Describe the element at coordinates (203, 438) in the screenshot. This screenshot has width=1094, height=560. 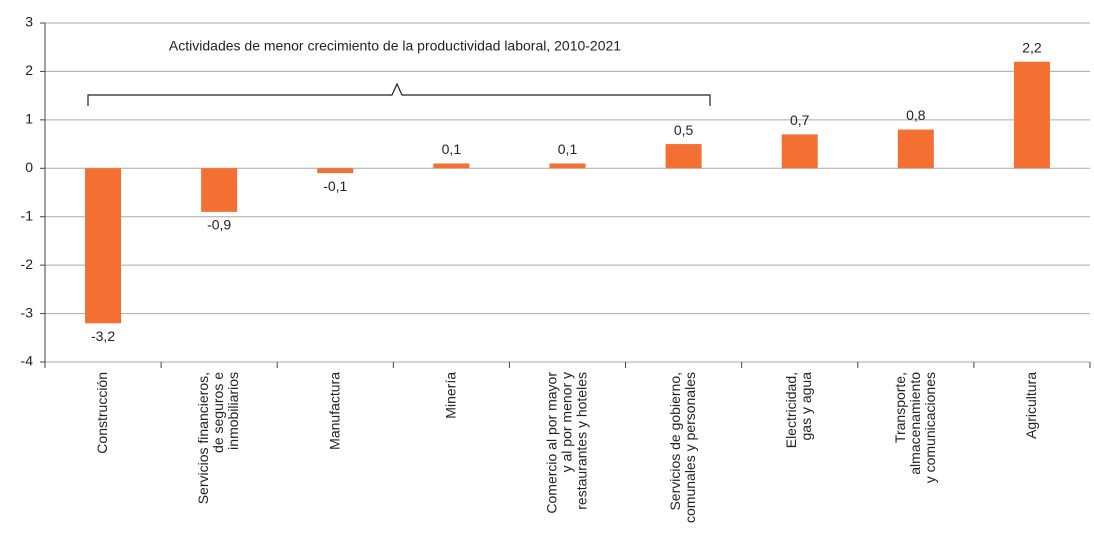
I see `x-tick-label-line: Servicios financieros,` at that location.